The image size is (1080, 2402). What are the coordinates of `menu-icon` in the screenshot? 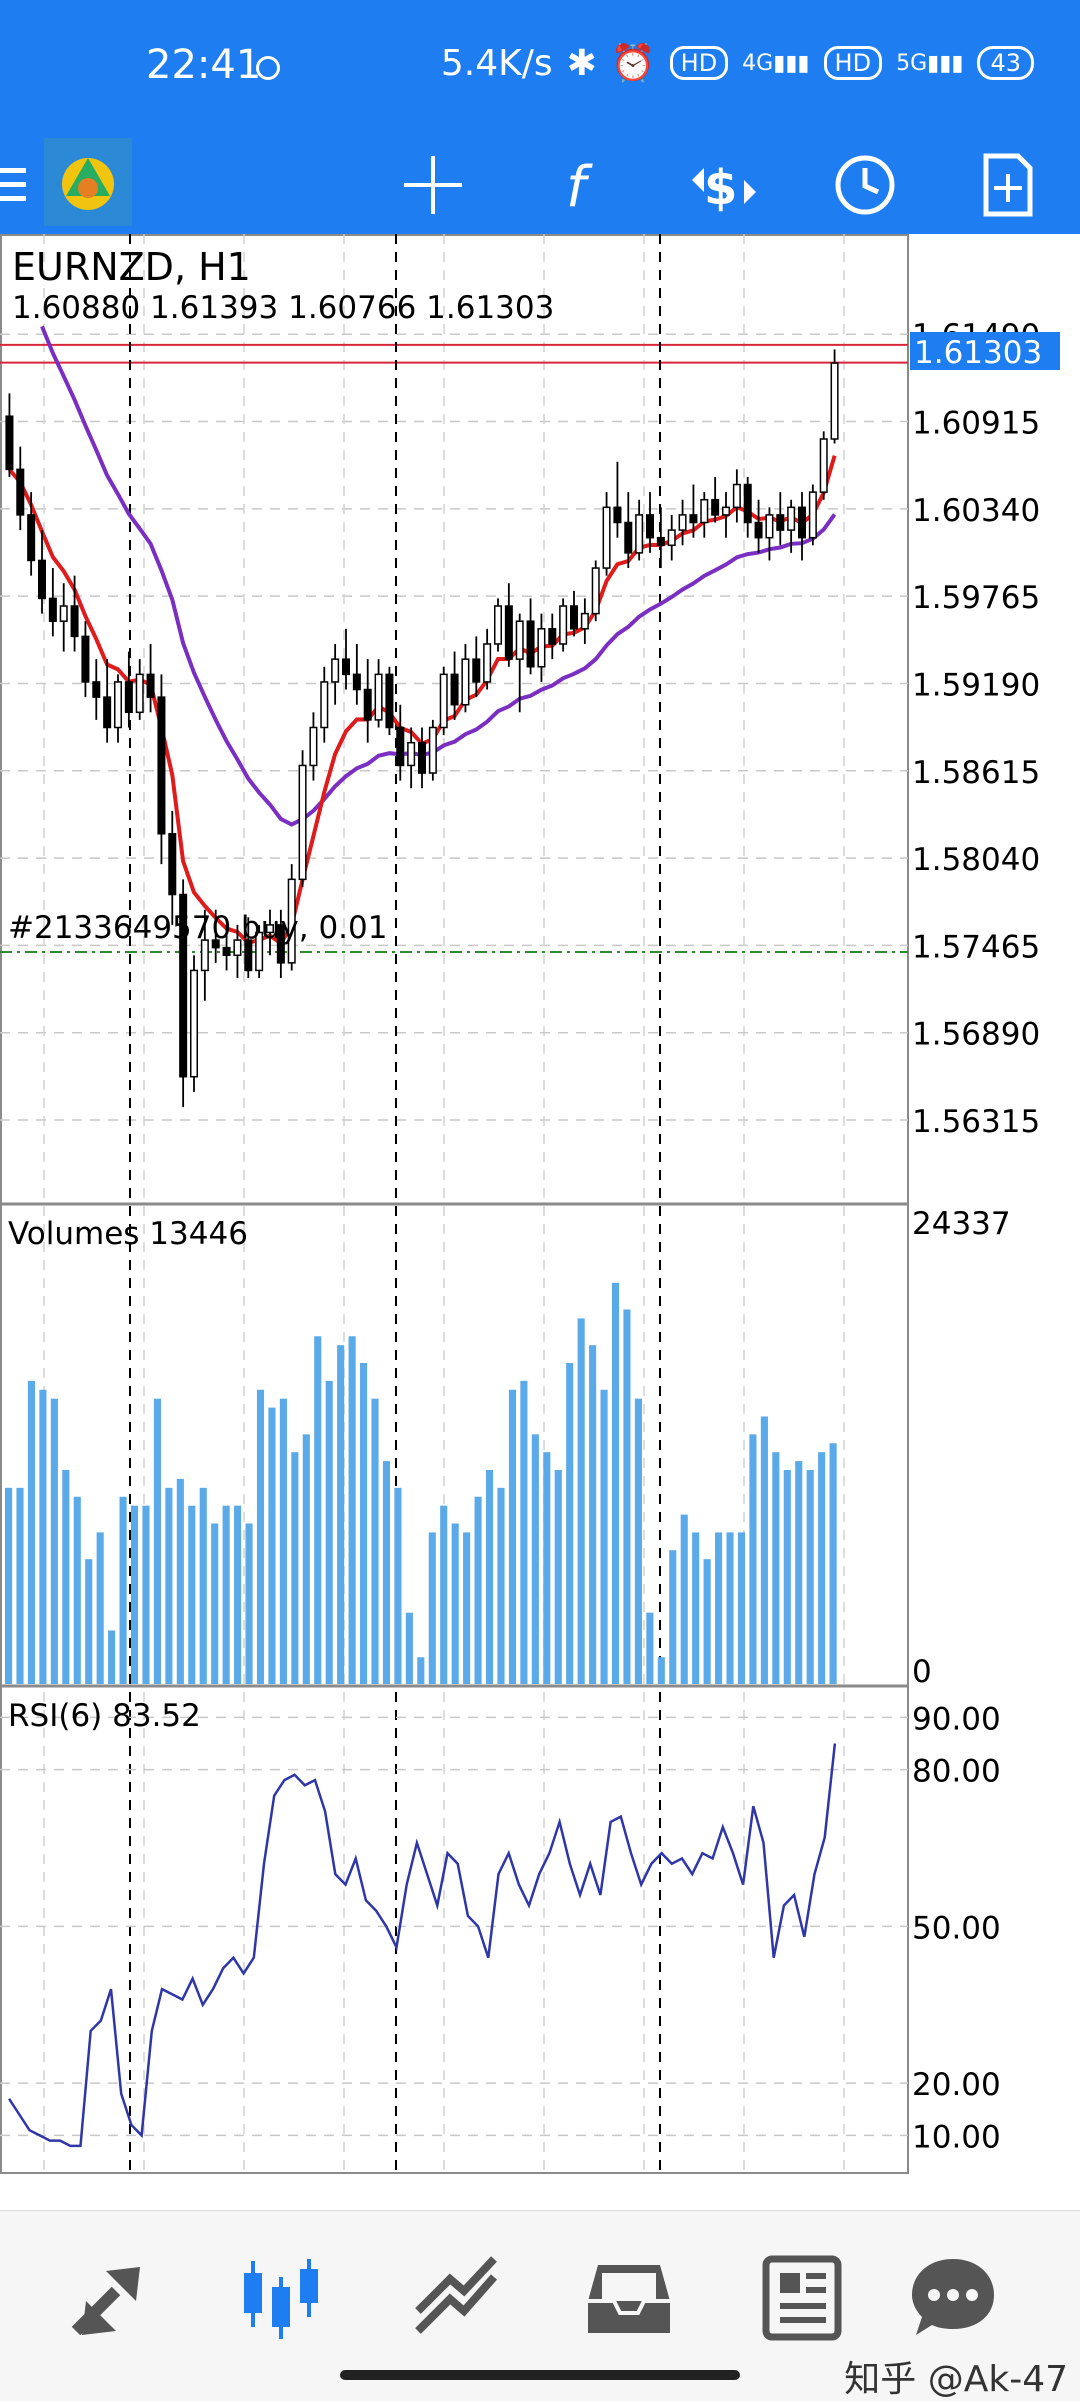 It's located at (15, 185).